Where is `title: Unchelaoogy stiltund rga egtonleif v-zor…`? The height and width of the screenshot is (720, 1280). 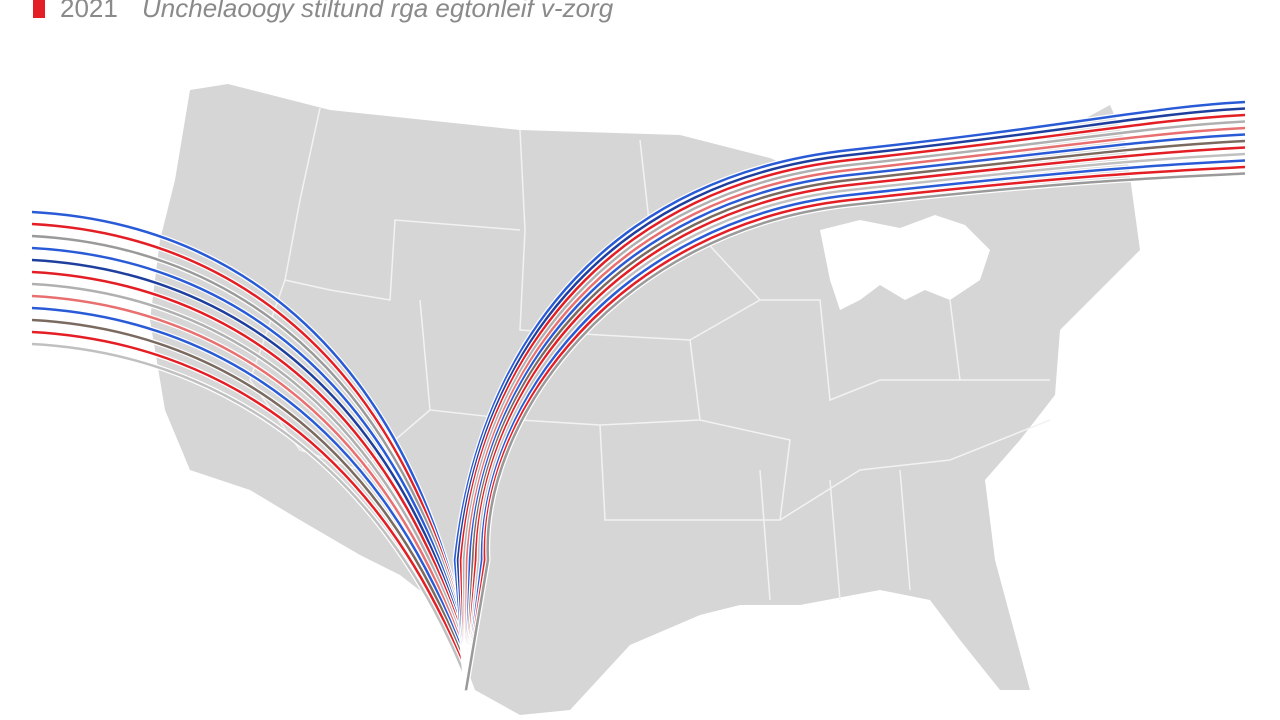 title: Unchelaoogy stiltund rga egtonleif v-zor… is located at coordinates (378, 11).